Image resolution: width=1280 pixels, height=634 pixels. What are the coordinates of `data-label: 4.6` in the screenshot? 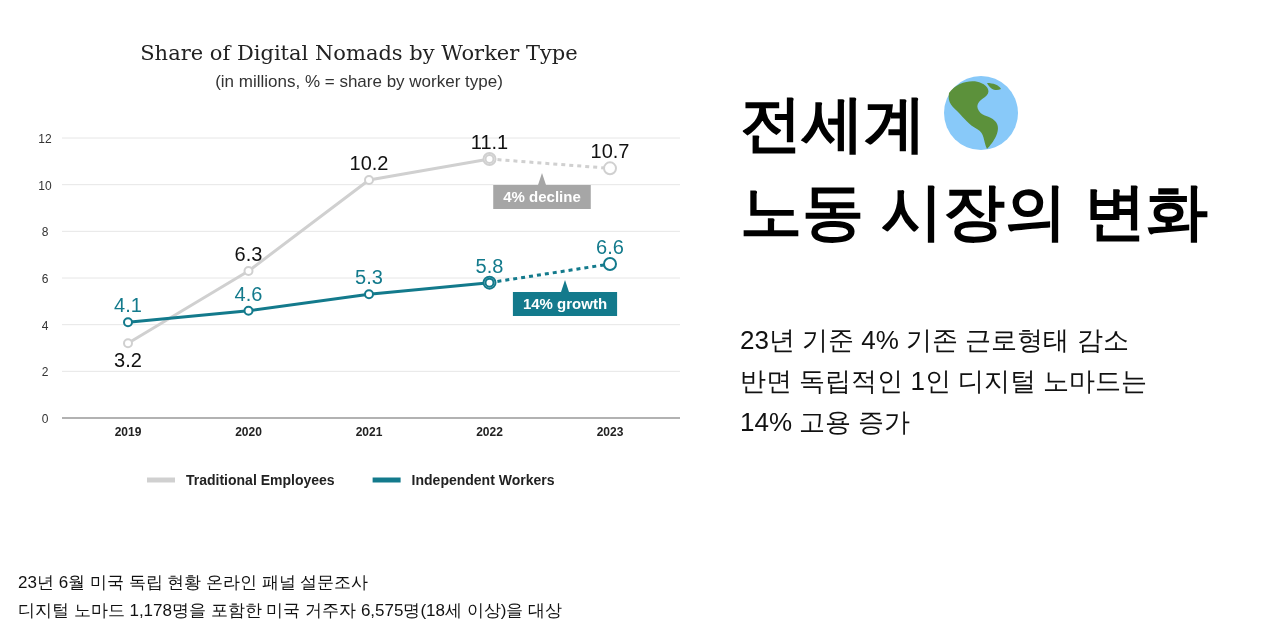 It's located at (248, 293).